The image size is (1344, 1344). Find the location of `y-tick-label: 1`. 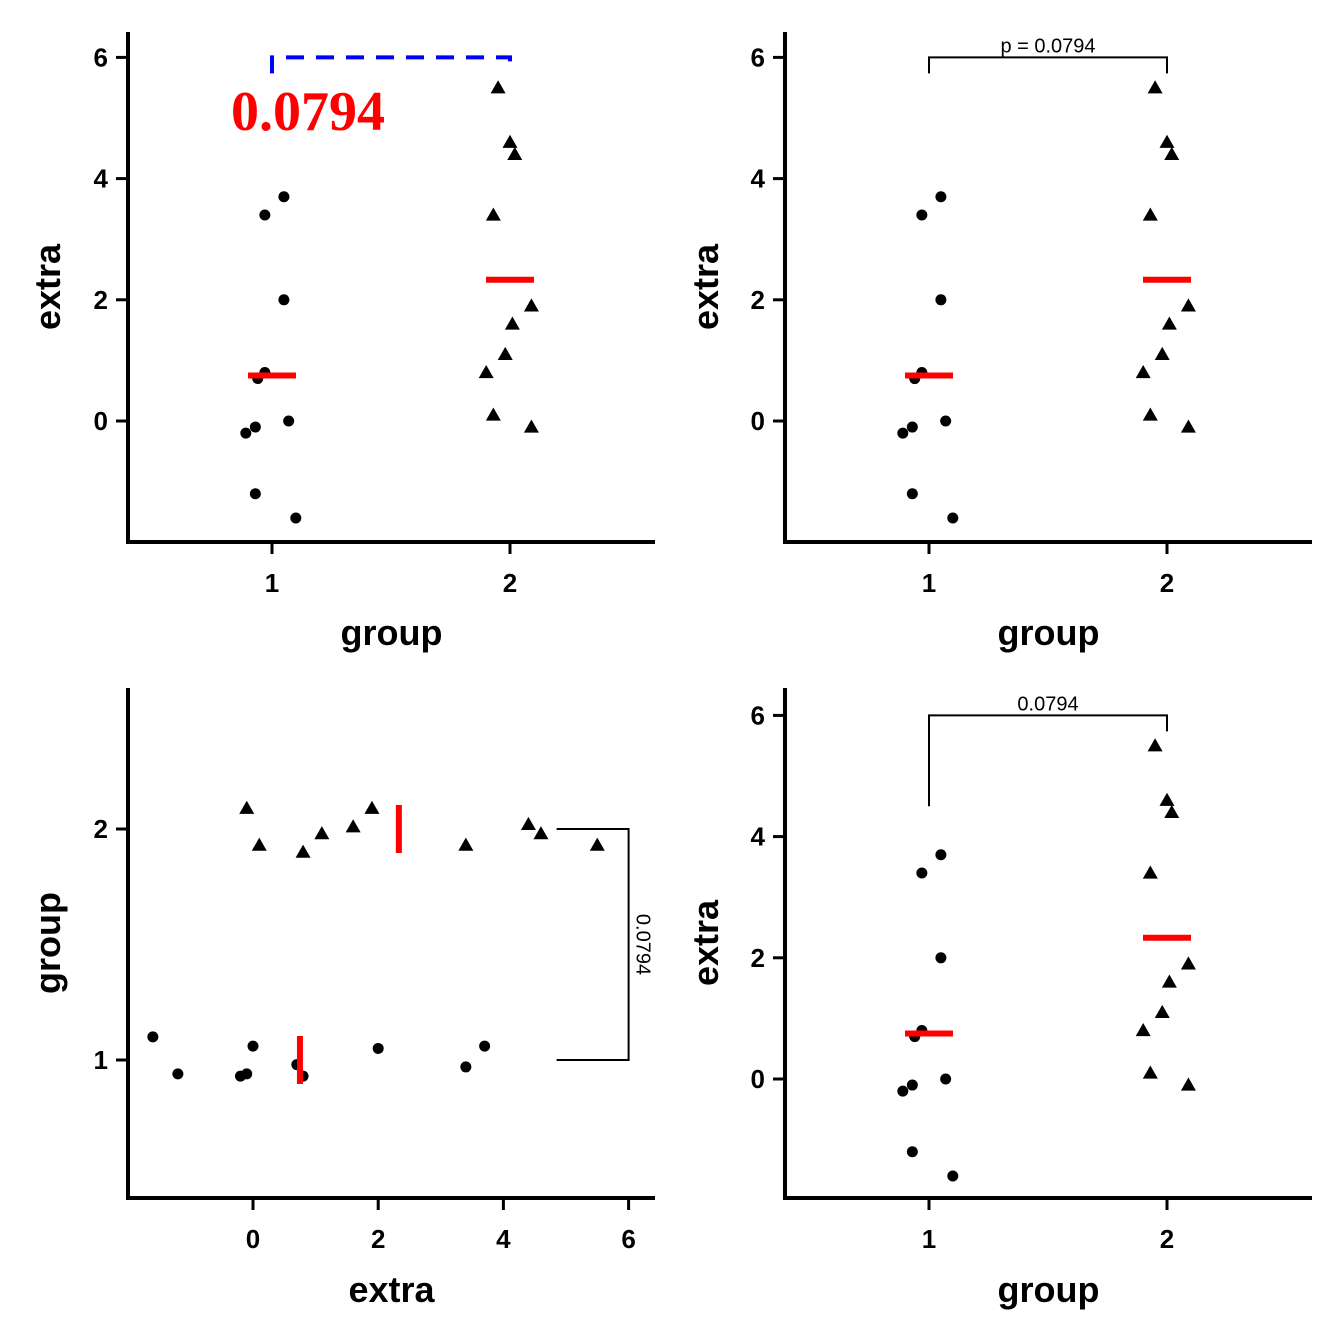

y-tick-label: 1 is located at coordinates (101, 1060).